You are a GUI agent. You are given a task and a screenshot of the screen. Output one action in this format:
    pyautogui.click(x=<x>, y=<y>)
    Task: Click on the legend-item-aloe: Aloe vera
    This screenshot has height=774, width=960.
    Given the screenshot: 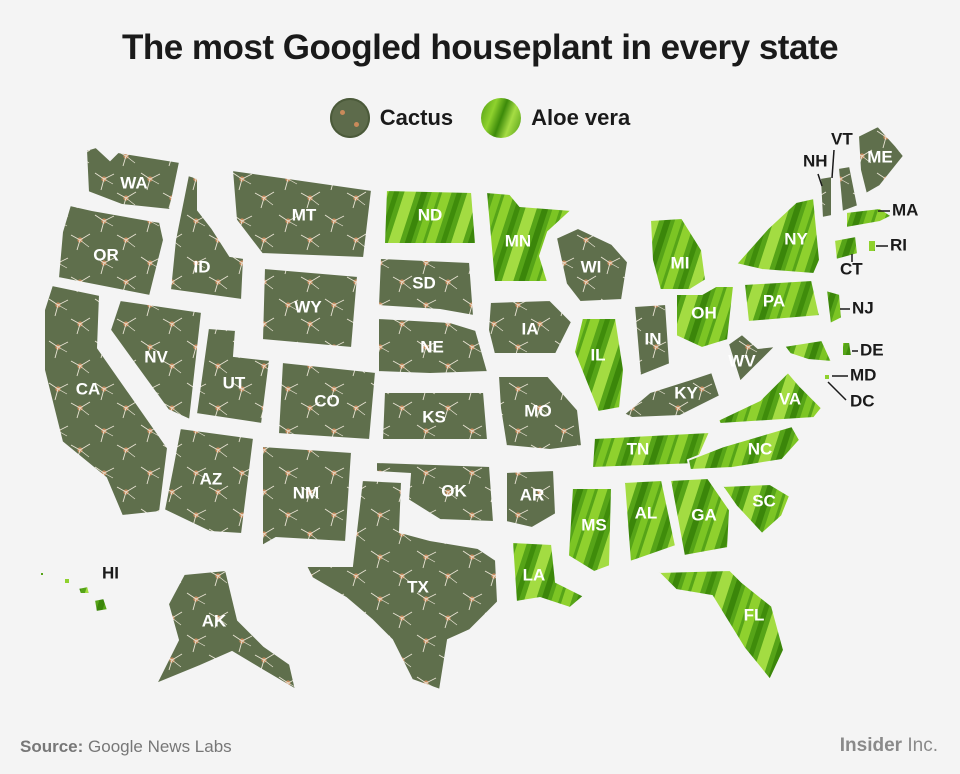 What is the action you would take?
    pyautogui.click(x=555, y=118)
    